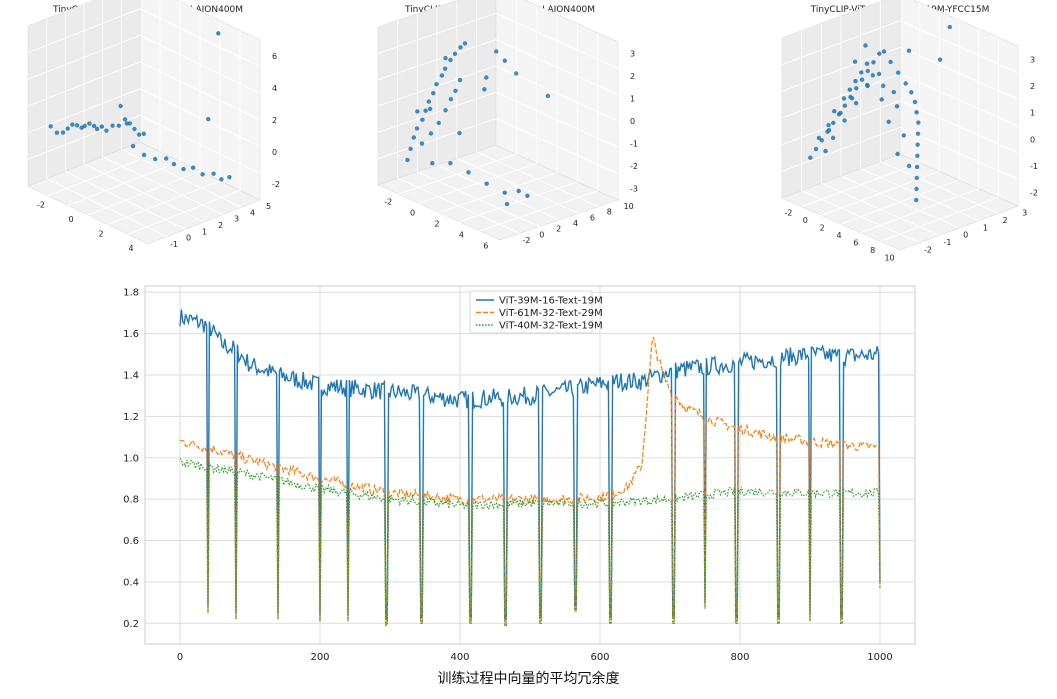 The image size is (1057, 699). Describe the element at coordinates (274, 56) in the screenshot. I see `z-tick-label: 6` at that location.